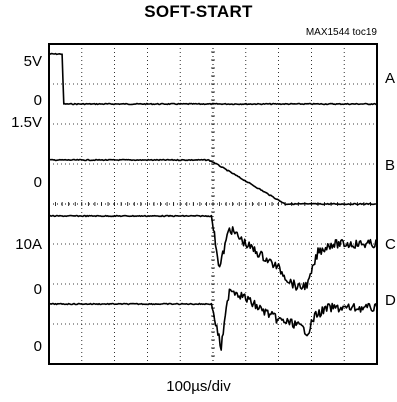 This screenshot has width=397, height=402. Describe the element at coordinates (390, 300) in the screenshot. I see `trace-label-d: D` at that location.